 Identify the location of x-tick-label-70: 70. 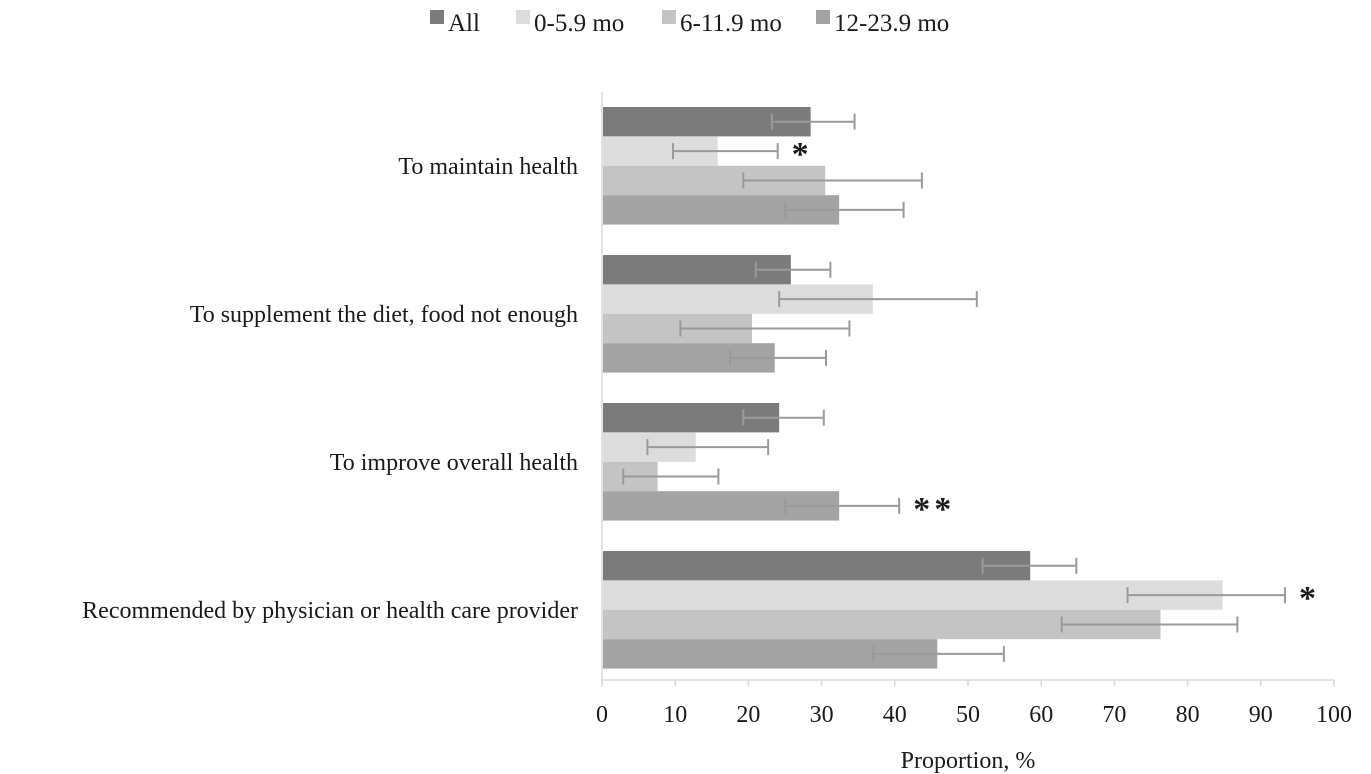
(1114, 715).